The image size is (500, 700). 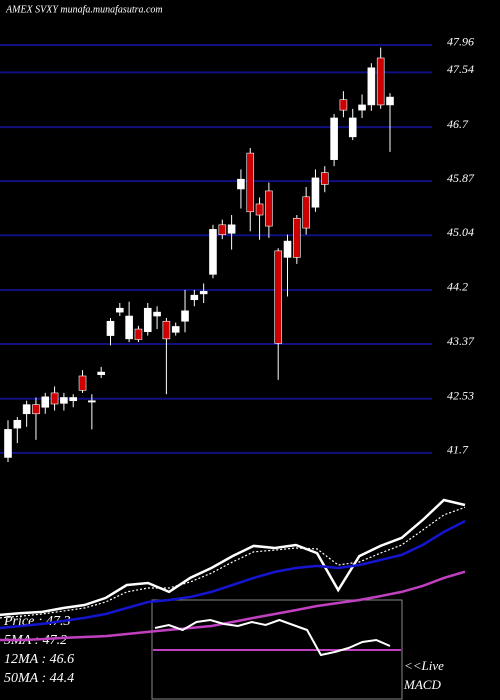 What do you see at coordinates (460, 232) in the screenshot?
I see `y-tick-label: 45.04` at bounding box center [460, 232].